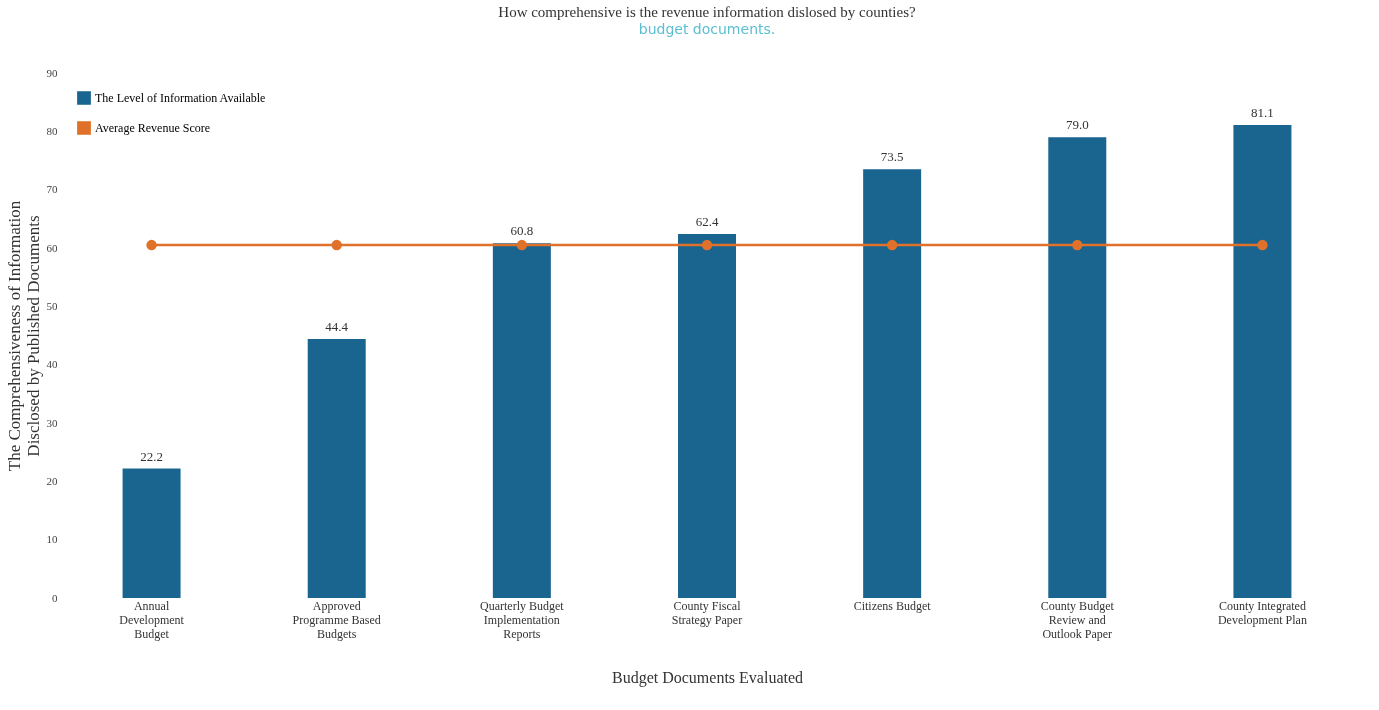 This screenshot has width=1379, height=710. I want to click on x-tick-label: Quarterly Budget Implementation Reports, so click(522, 619).